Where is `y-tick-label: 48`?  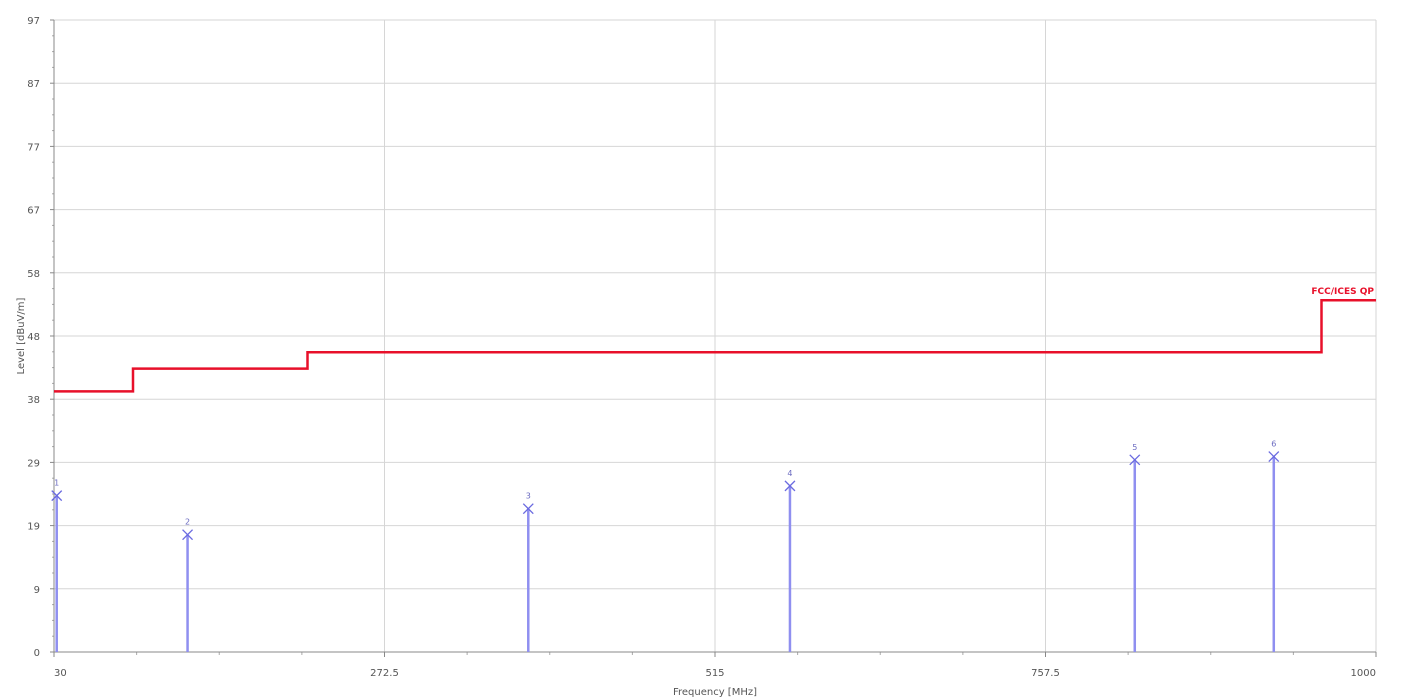
y-tick-label: 48 is located at coordinates (33, 337).